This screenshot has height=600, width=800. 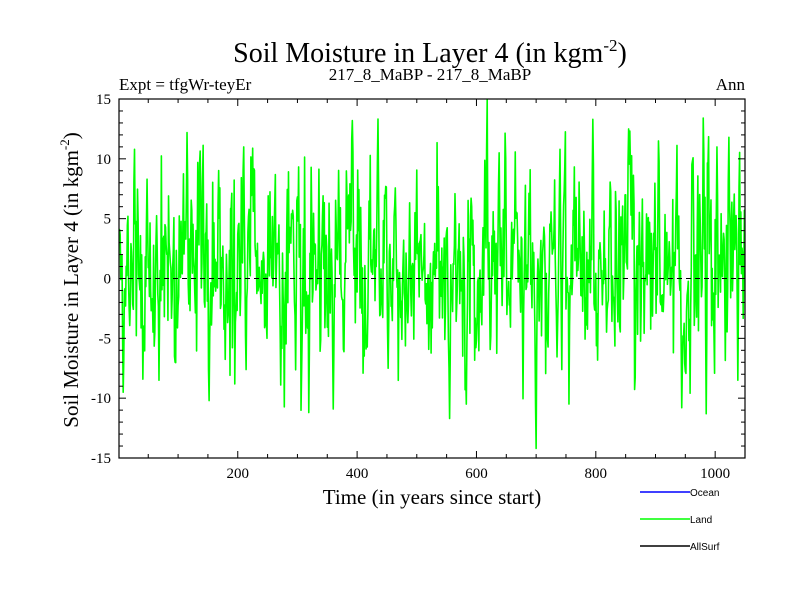 I want to click on x-axis-label: Time (in years since start), so click(x=432, y=497).